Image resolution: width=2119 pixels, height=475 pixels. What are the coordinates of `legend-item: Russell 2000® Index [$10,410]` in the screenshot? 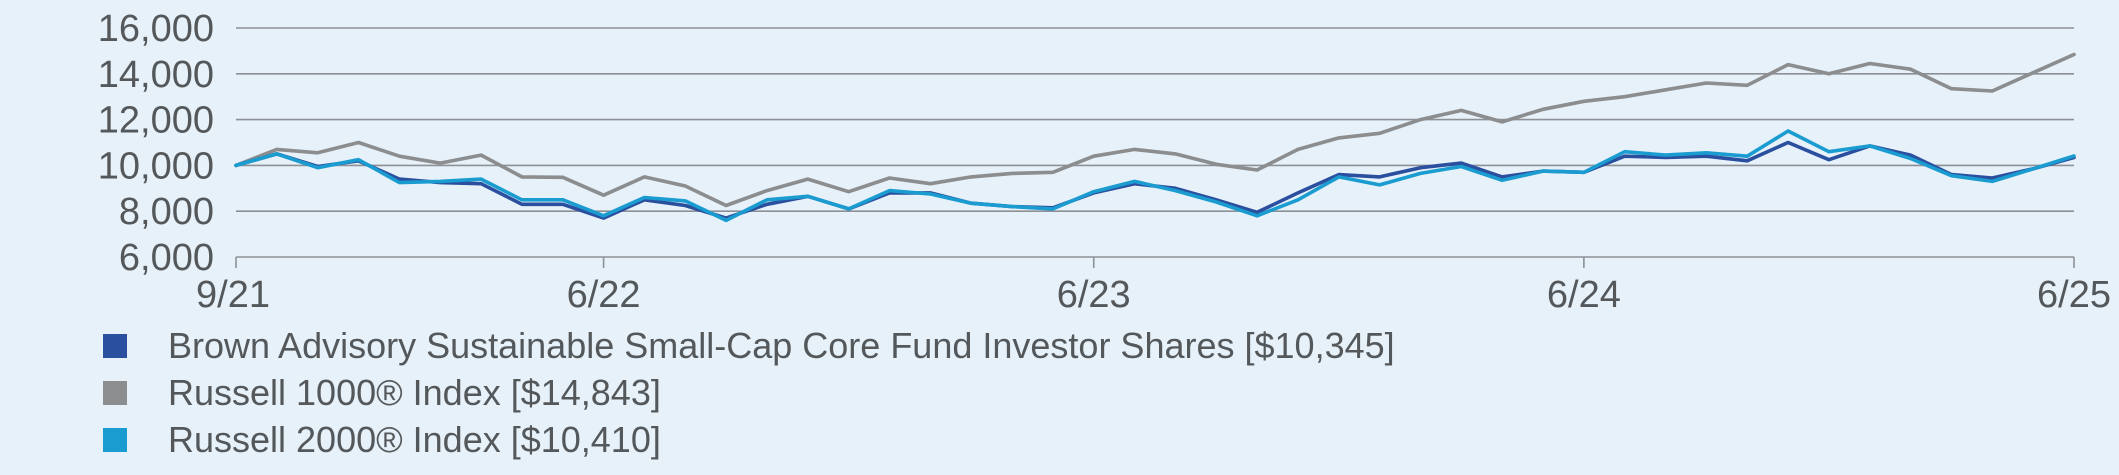 It's located at (749, 439).